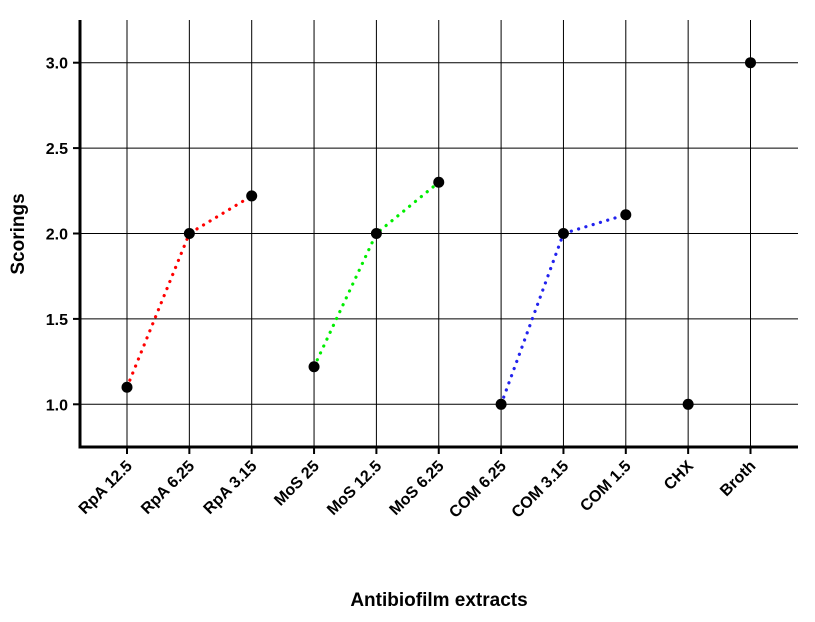  I want to click on y-axis-title: Scorings, so click(18, 233).